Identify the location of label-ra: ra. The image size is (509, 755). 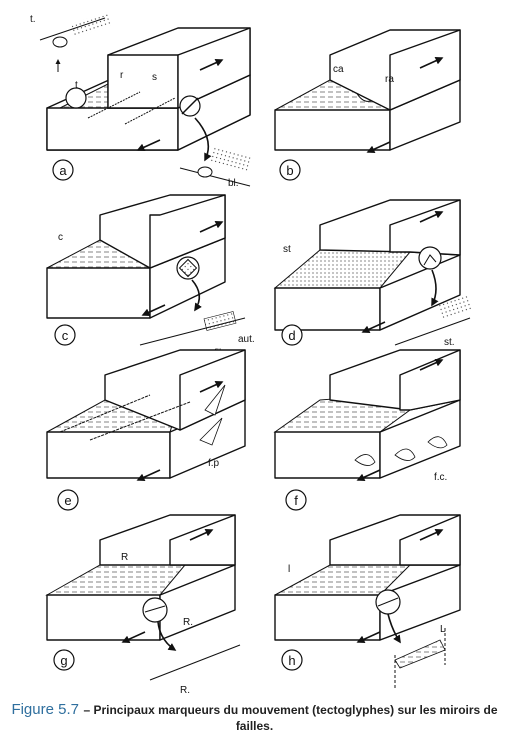
(389, 79).